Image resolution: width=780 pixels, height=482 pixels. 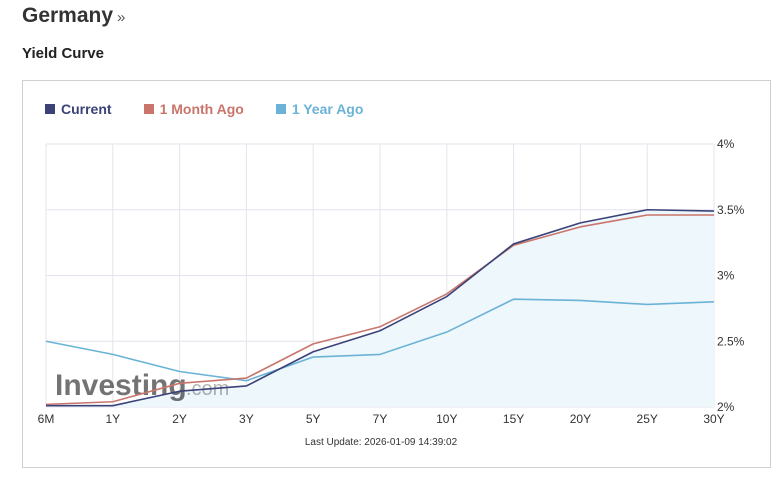 What do you see at coordinates (726, 407) in the screenshot?
I see `y-tick-label: 2%` at bounding box center [726, 407].